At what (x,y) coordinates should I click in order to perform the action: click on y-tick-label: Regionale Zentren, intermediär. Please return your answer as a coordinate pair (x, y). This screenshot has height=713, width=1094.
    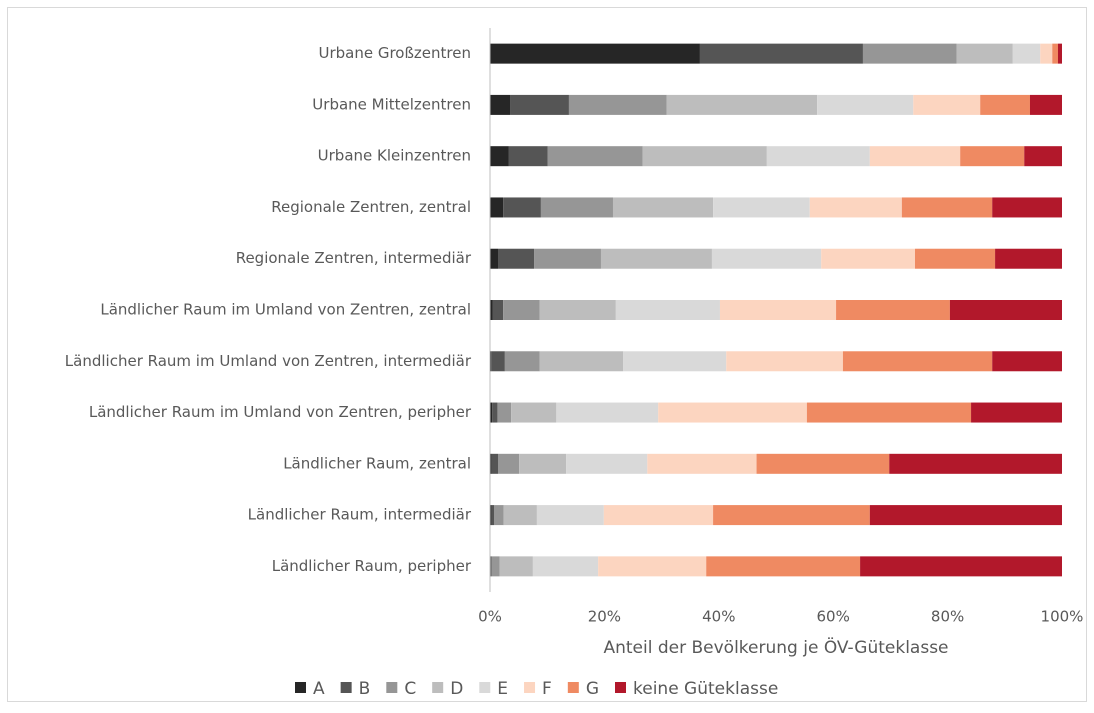
    Looking at the image, I should click on (354, 258).